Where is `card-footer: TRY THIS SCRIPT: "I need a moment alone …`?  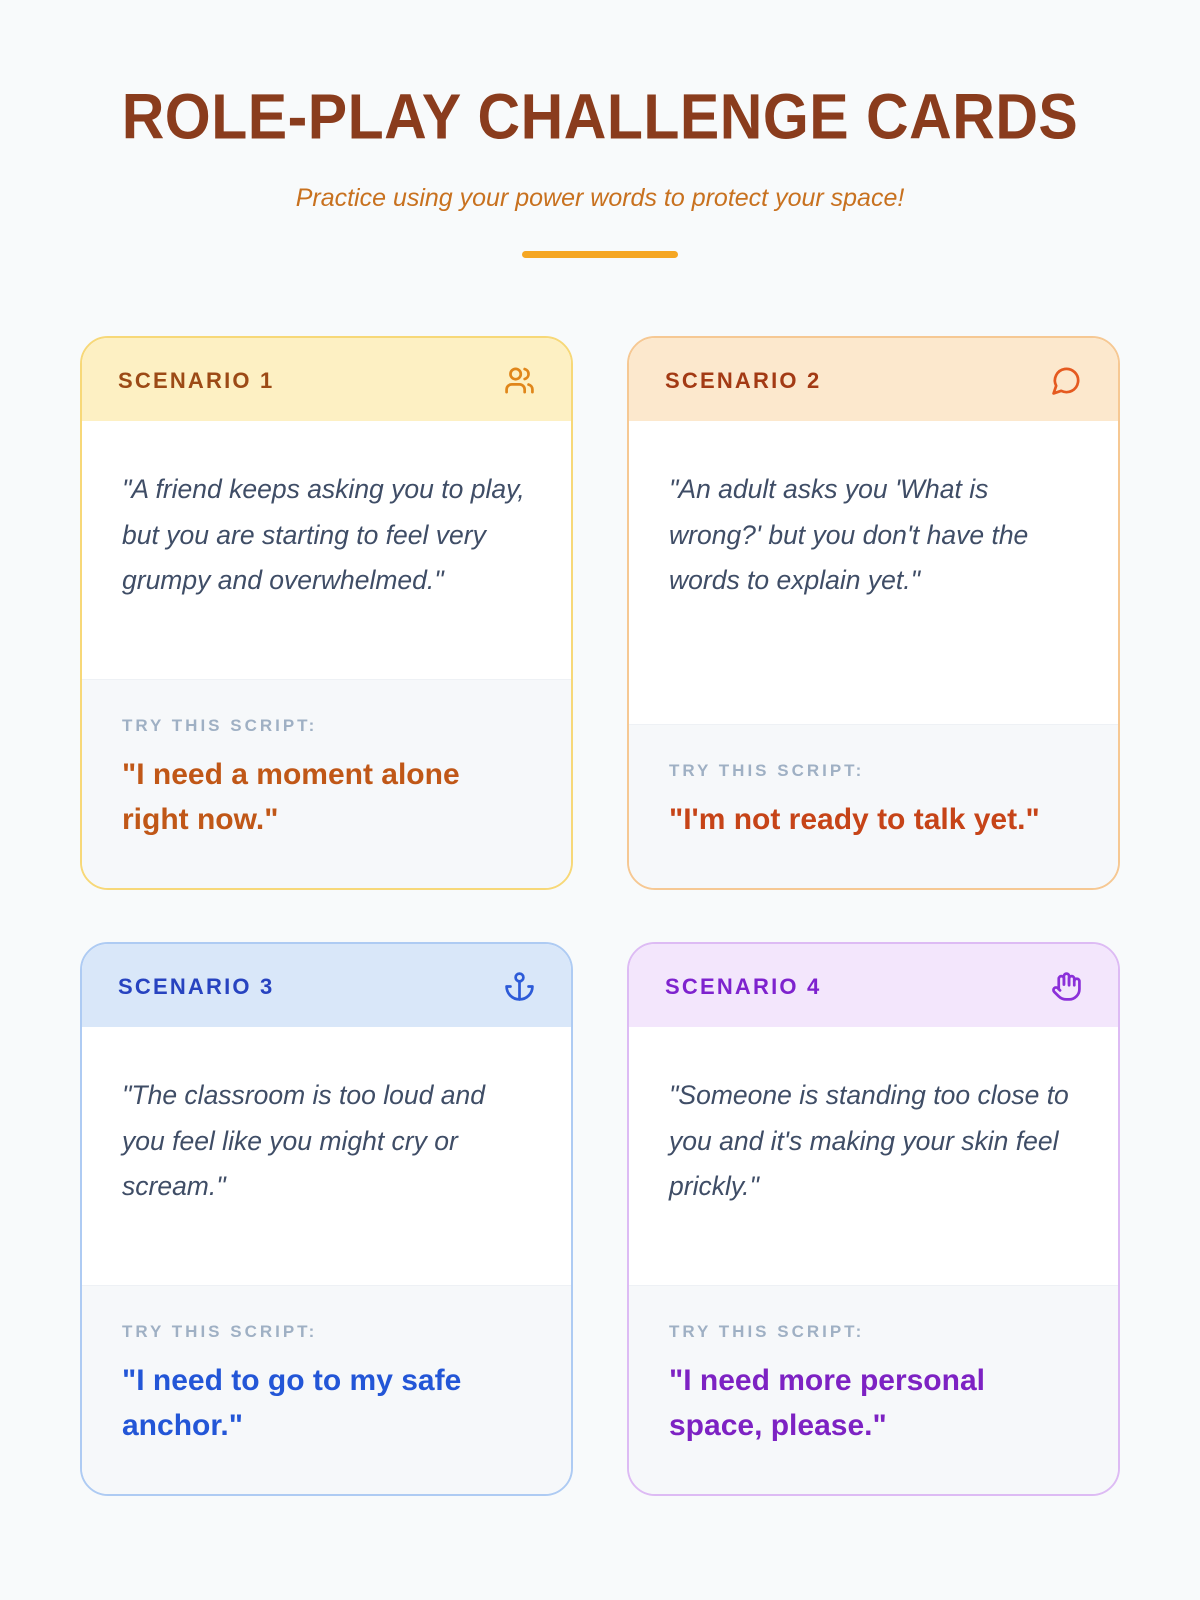
card-footer: TRY THIS SCRIPT: "I need a moment alone … is located at coordinates (326, 783).